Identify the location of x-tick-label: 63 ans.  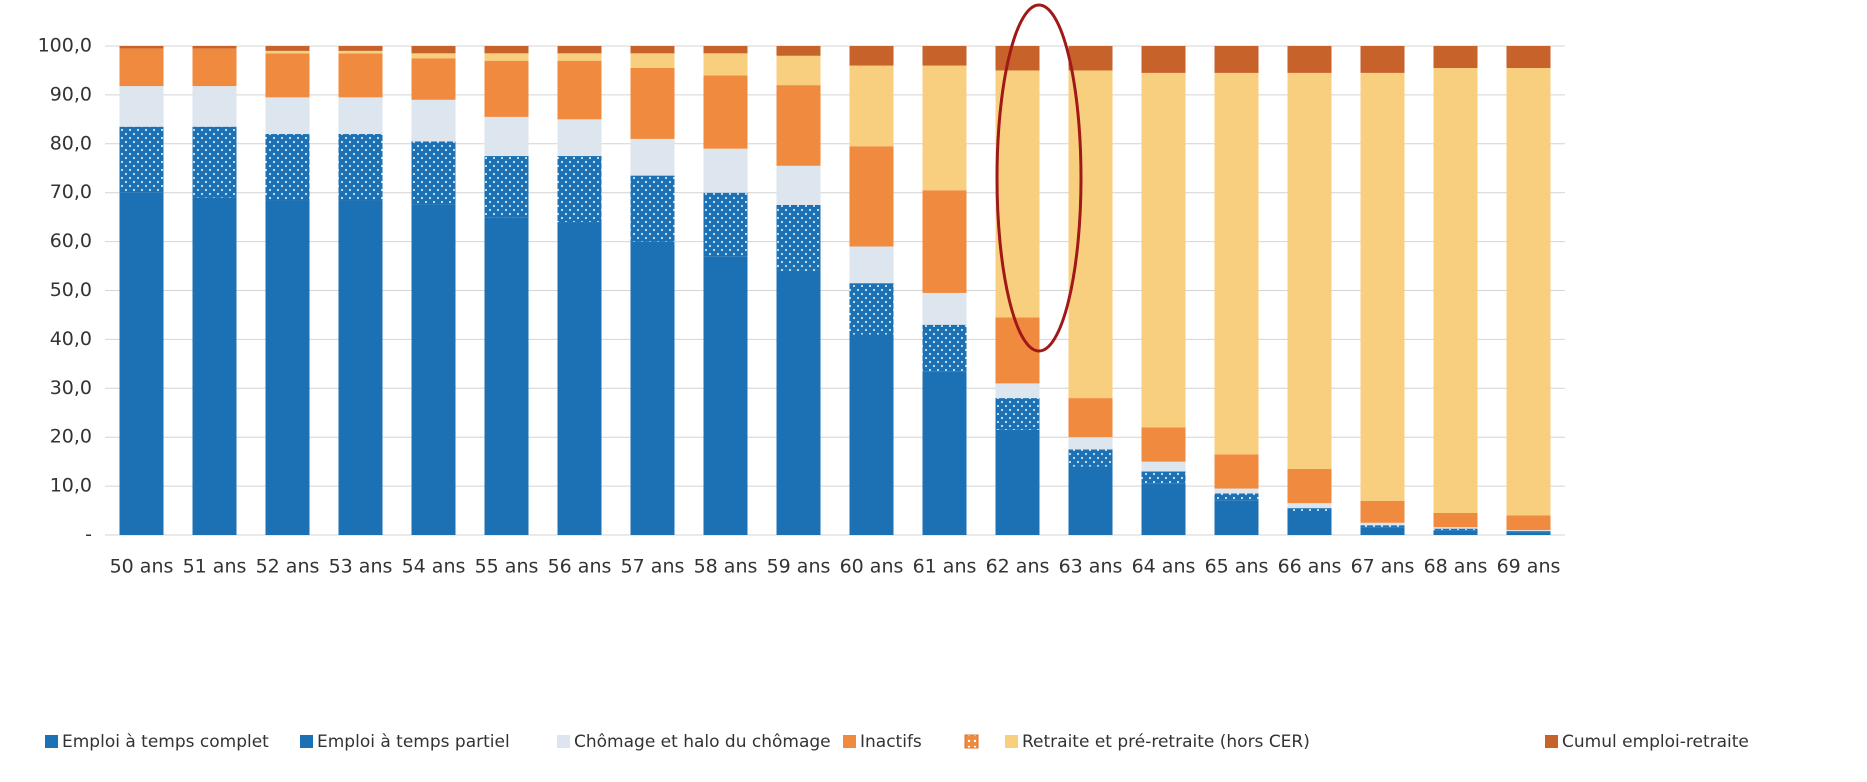
(1091, 567).